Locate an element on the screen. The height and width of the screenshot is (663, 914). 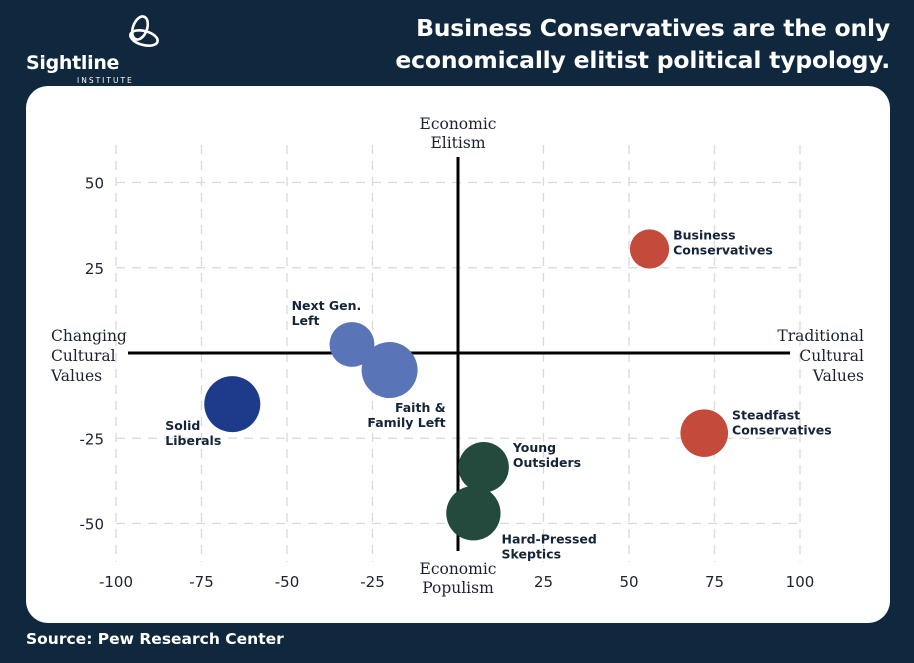
y-tick-label: -50 is located at coordinates (92, 525).